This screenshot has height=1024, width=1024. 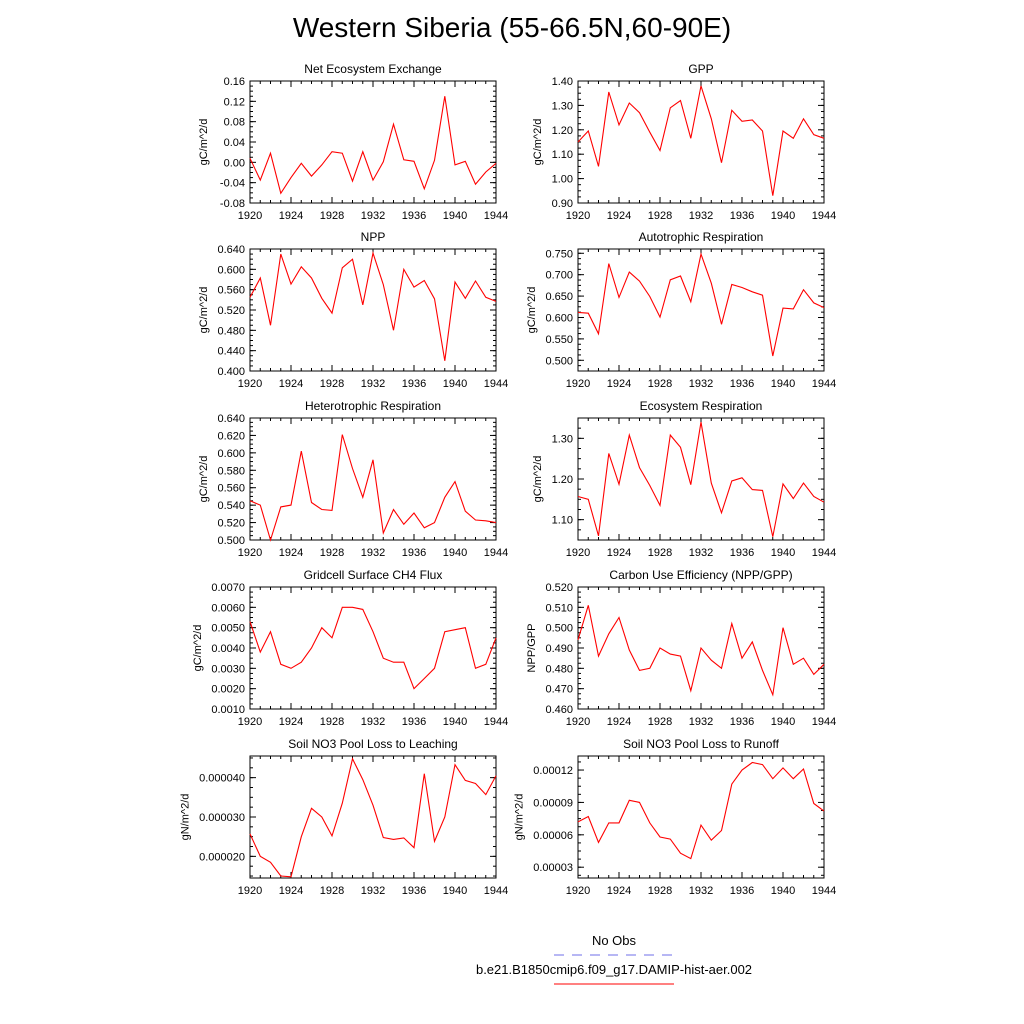 What do you see at coordinates (222, 818) in the screenshot?
I see `y-tick-label: 0.000030` at bounding box center [222, 818].